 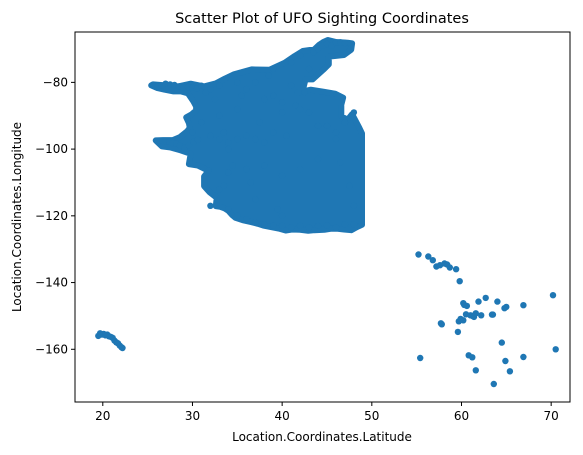 I want to click on y-tick-label: −80, so click(x=55, y=82).